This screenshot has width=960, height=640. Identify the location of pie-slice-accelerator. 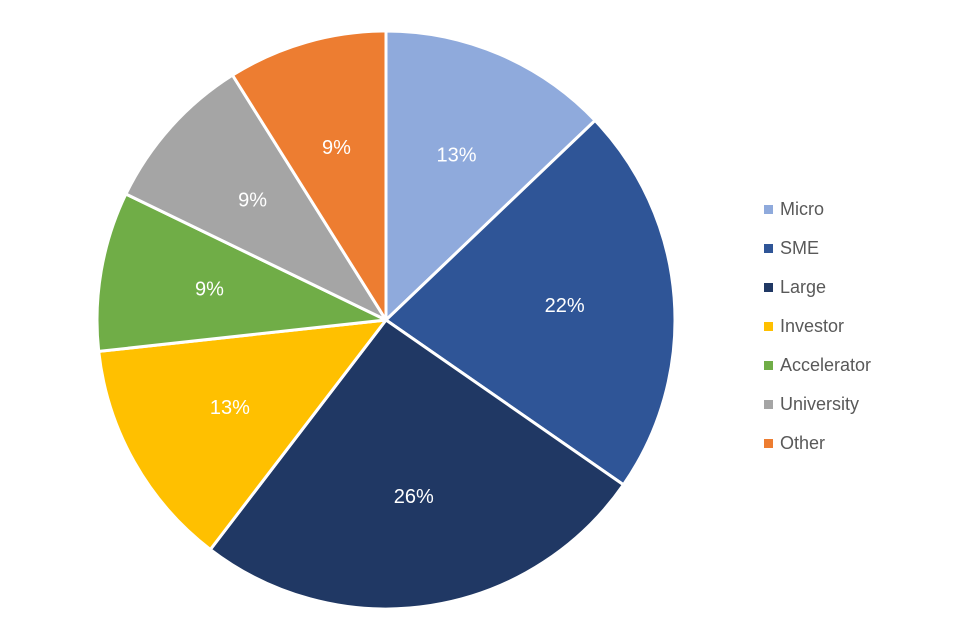
(241, 272).